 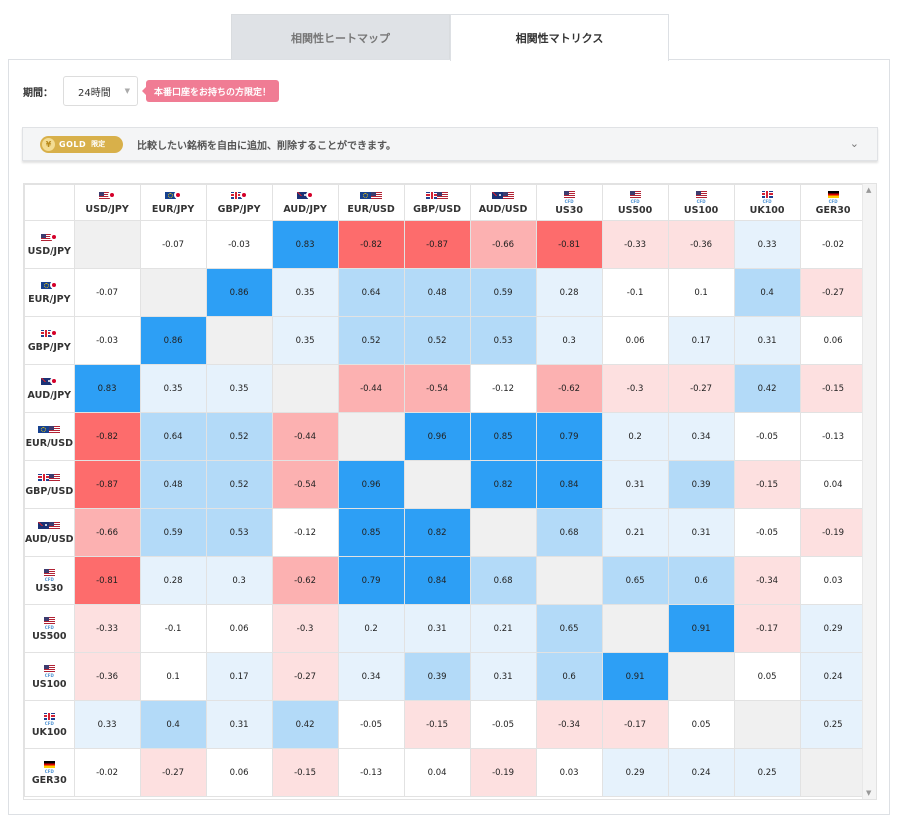 I want to click on correlation-cell: 0.17, so click(x=701, y=340).